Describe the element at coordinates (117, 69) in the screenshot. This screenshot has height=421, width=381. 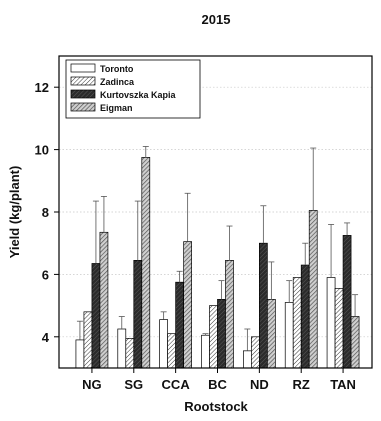
I see `legend-label: Toronto` at that location.